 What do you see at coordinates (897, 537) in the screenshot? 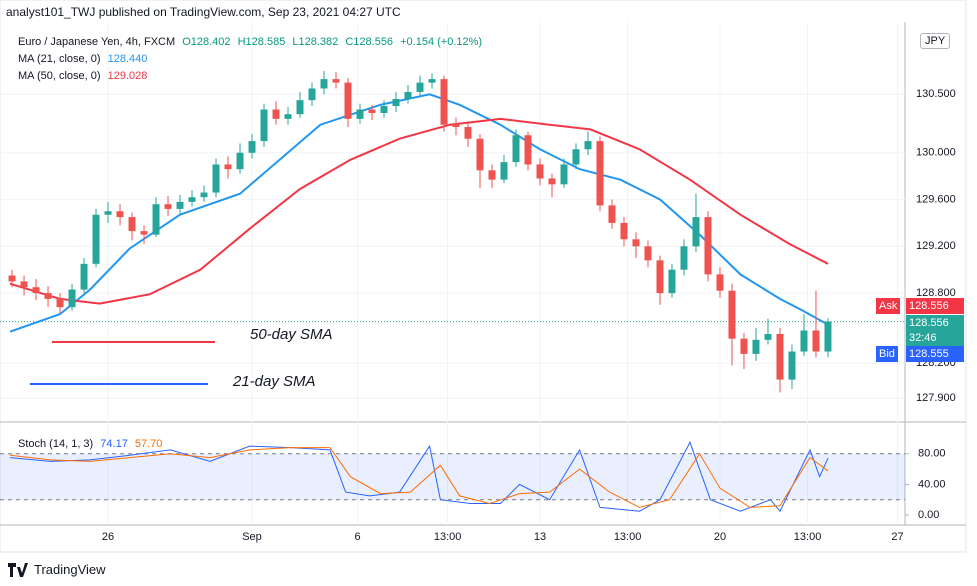
I see `x-tick-label: 27` at bounding box center [897, 537].